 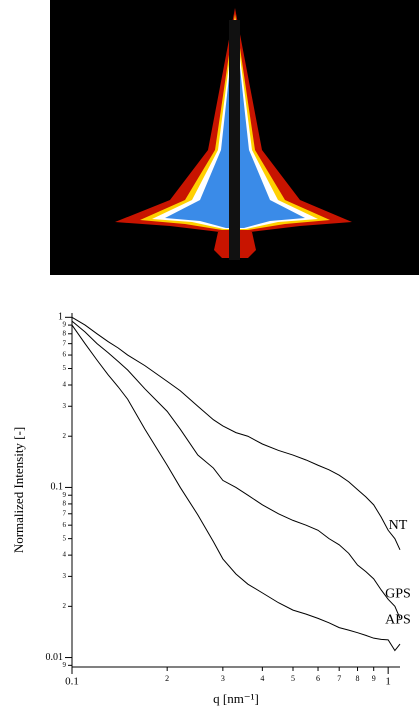 What do you see at coordinates (318, 678) in the screenshot?
I see `x-tick-label: 6` at bounding box center [318, 678].